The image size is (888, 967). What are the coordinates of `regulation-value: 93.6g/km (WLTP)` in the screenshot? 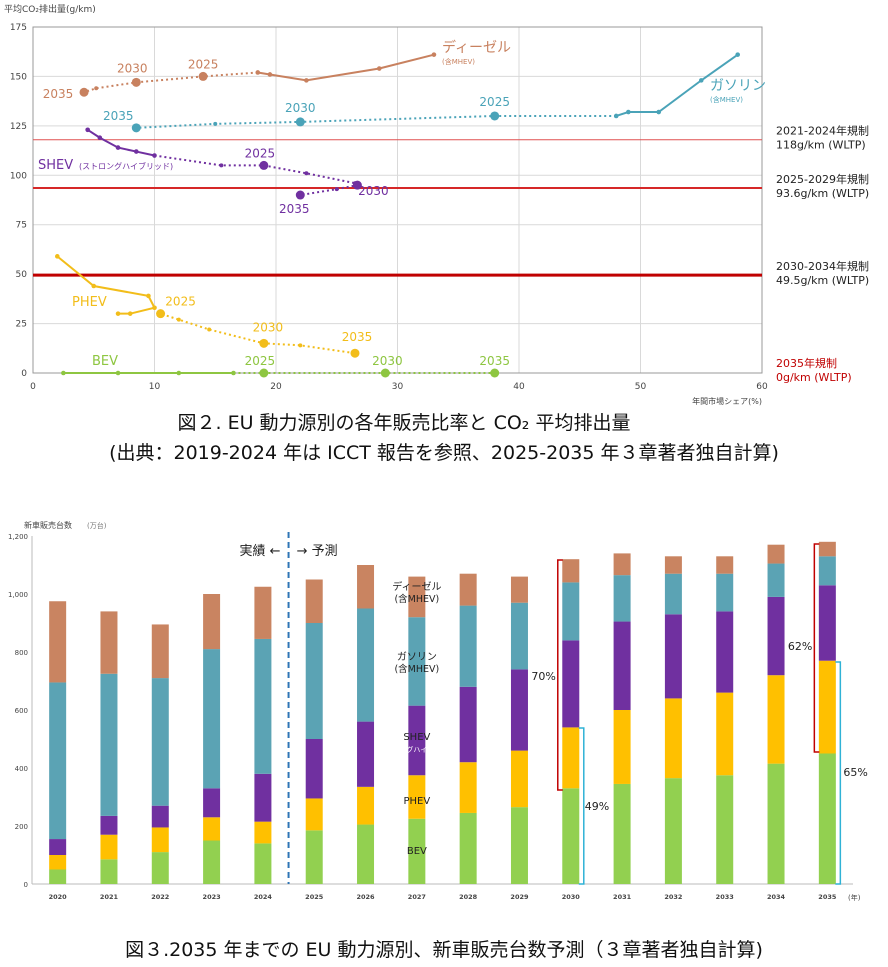 It's located at (822, 193).